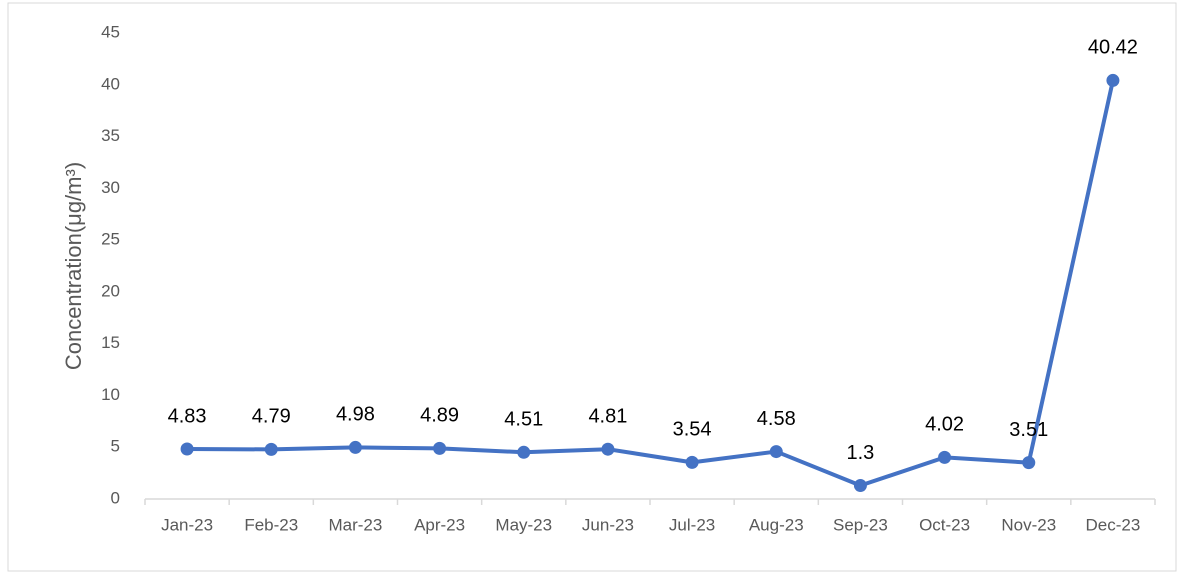 This screenshot has width=1179, height=574. Describe the element at coordinates (110, 187) in the screenshot. I see `y-tick-label: 30` at that location.